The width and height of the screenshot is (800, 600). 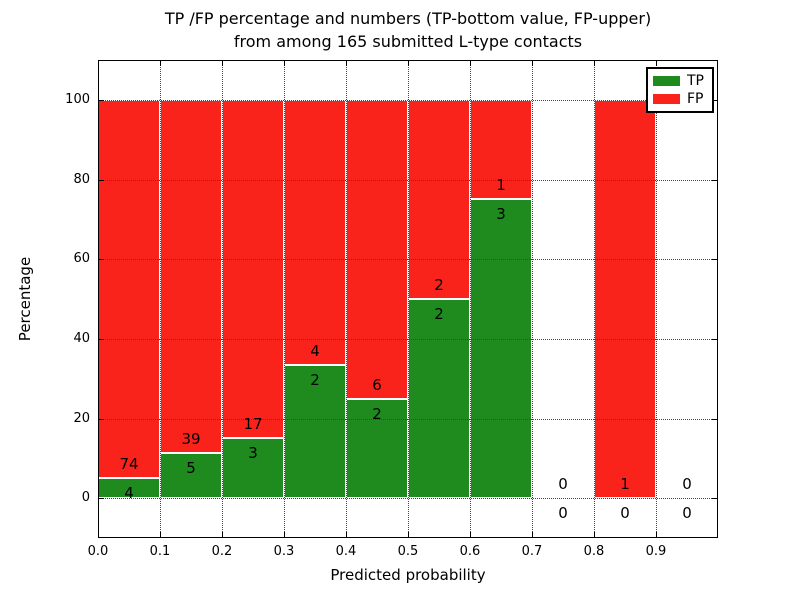 I want to click on y-tick-label: 100, so click(x=77, y=99).